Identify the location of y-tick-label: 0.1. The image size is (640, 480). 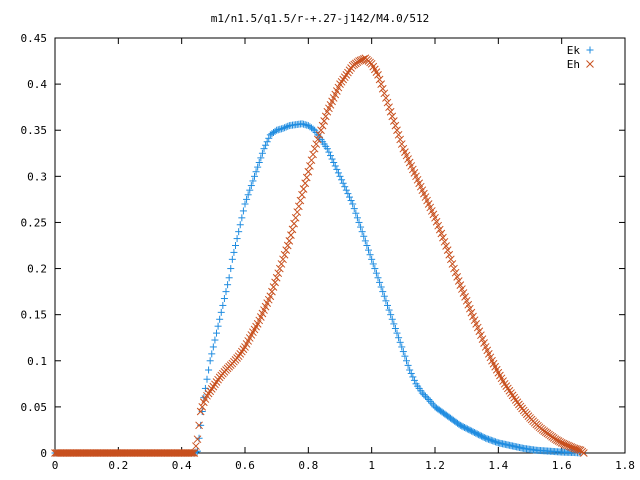
(37, 361).